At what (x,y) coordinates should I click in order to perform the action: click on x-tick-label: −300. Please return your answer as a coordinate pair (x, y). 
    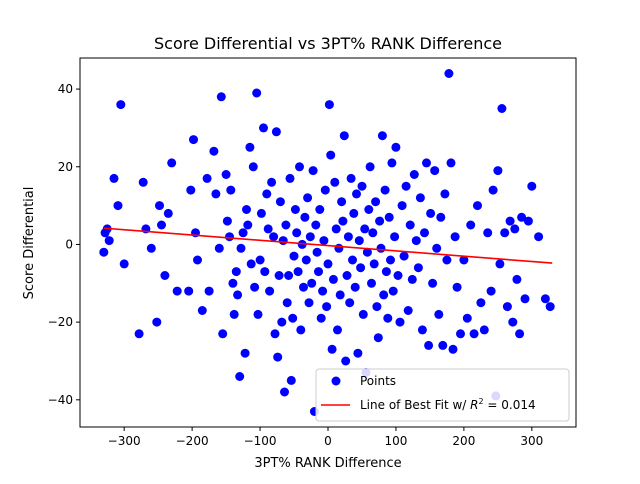
    Looking at the image, I should click on (124, 441).